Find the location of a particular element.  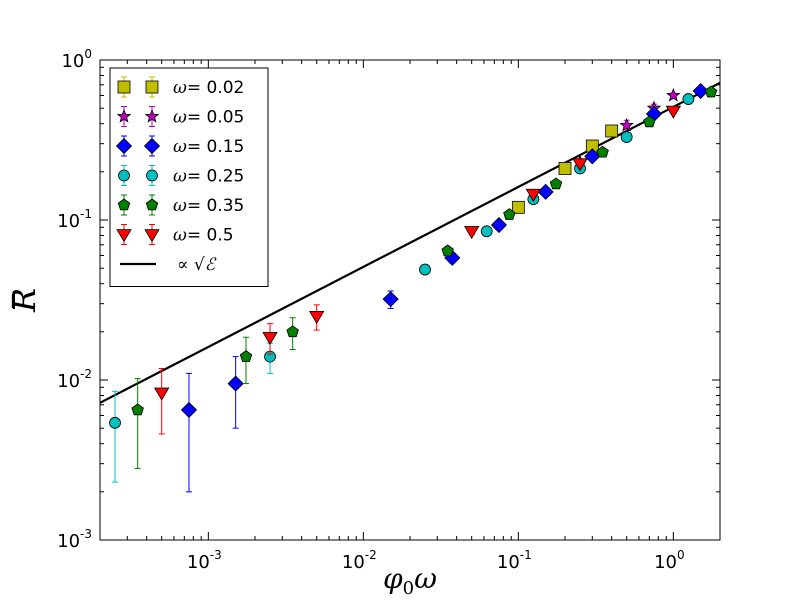

legend-entry: ω= 0.35 is located at coordinates (180, 205).